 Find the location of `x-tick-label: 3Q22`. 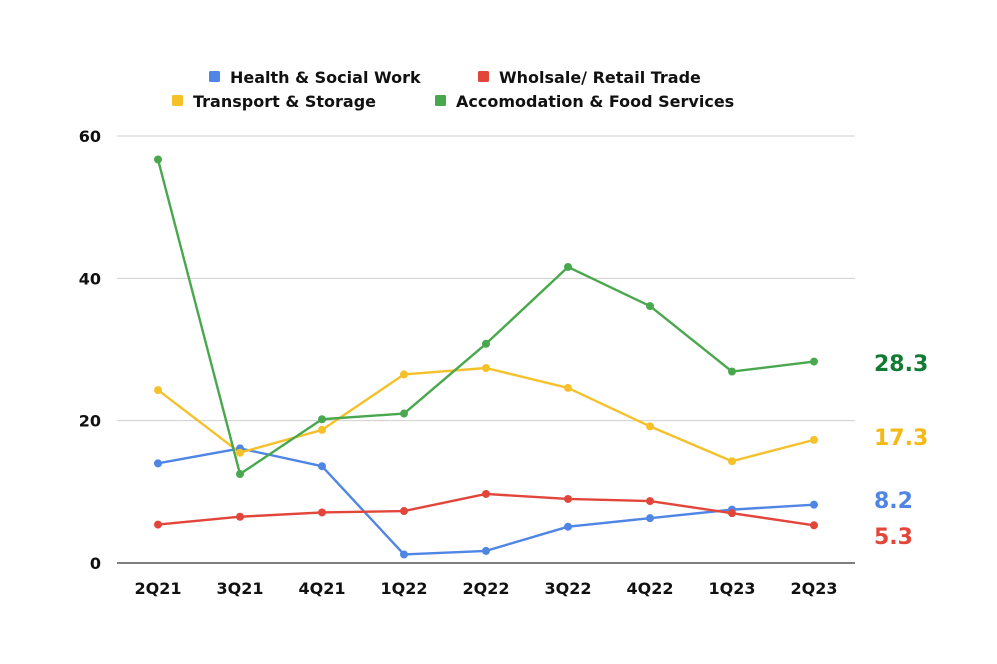

x-tick-label: 3Q22 is located at coordinates (568, 588).